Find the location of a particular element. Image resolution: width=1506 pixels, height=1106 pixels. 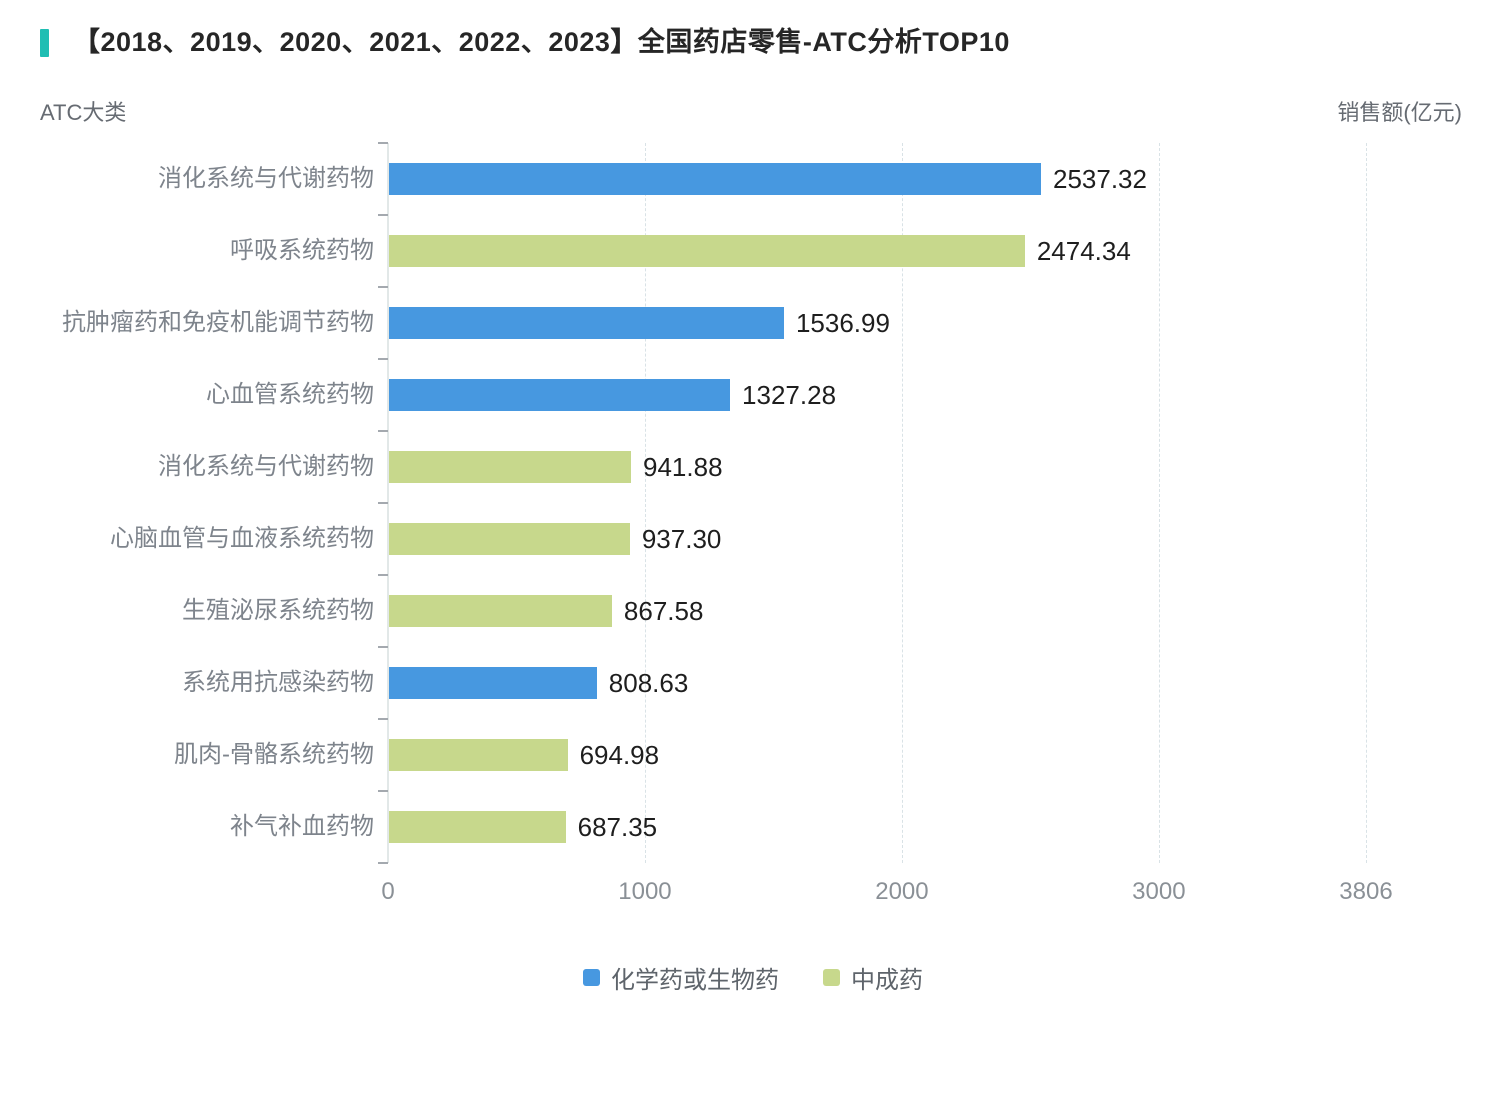

bar-value-label: 2474.34 is located at coordinates (1083, 251).